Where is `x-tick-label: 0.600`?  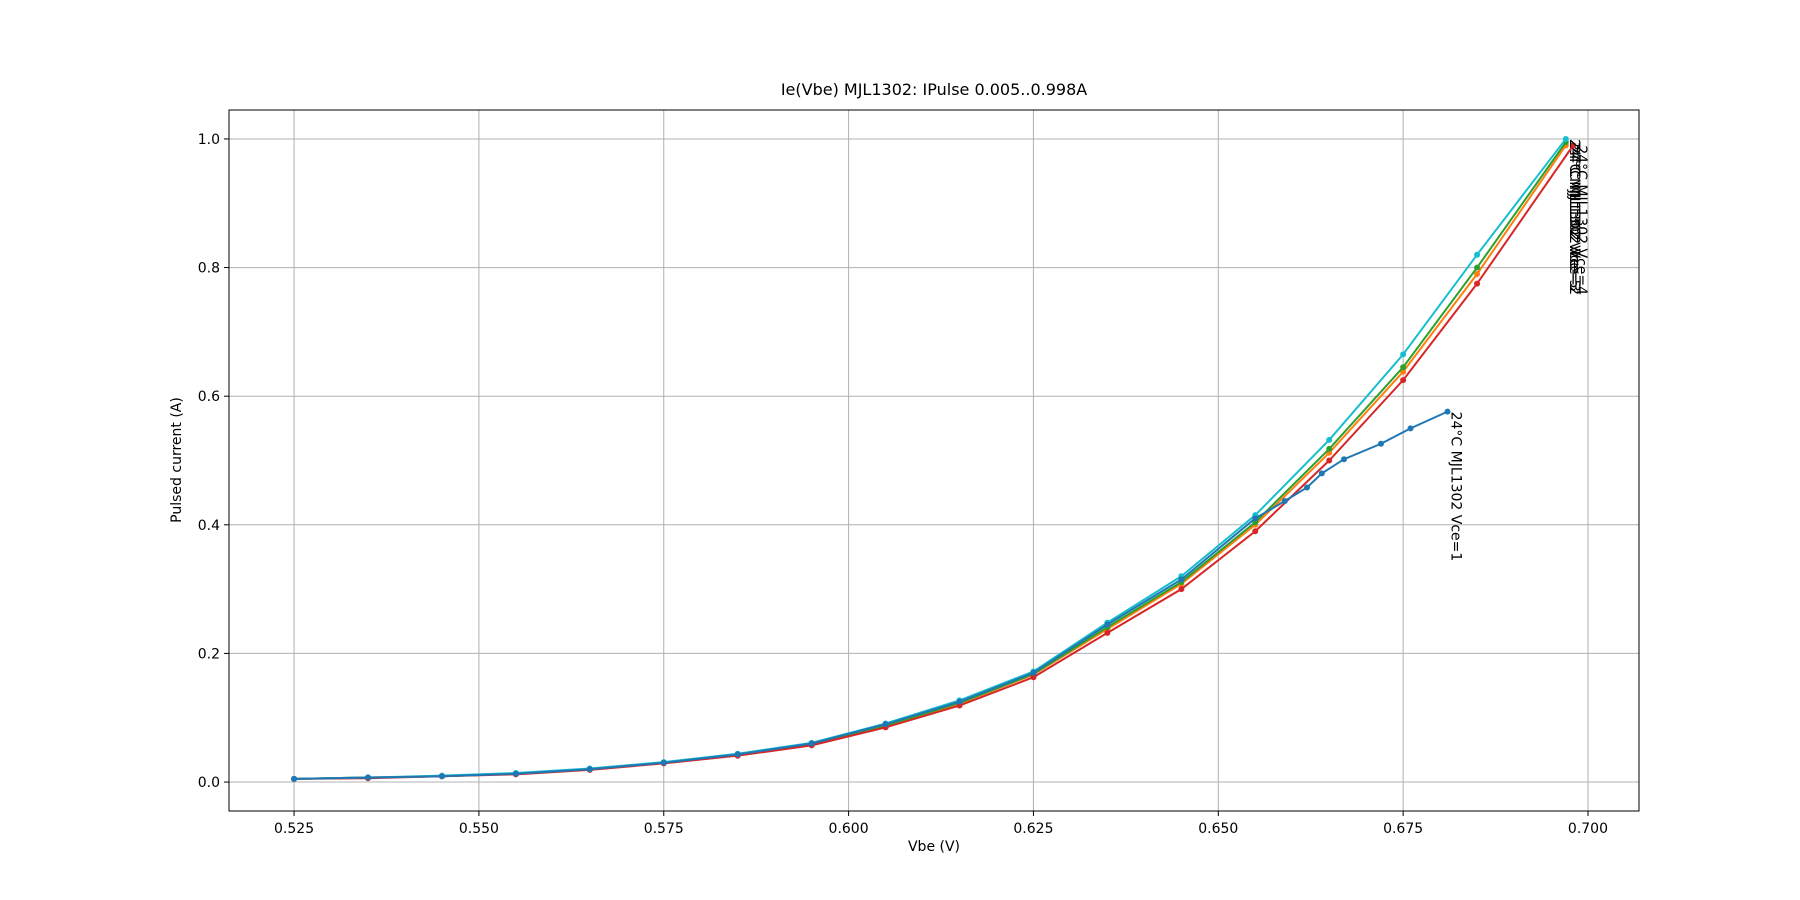 x-tick-label: 0.600 is located at coordinates (849, 829).